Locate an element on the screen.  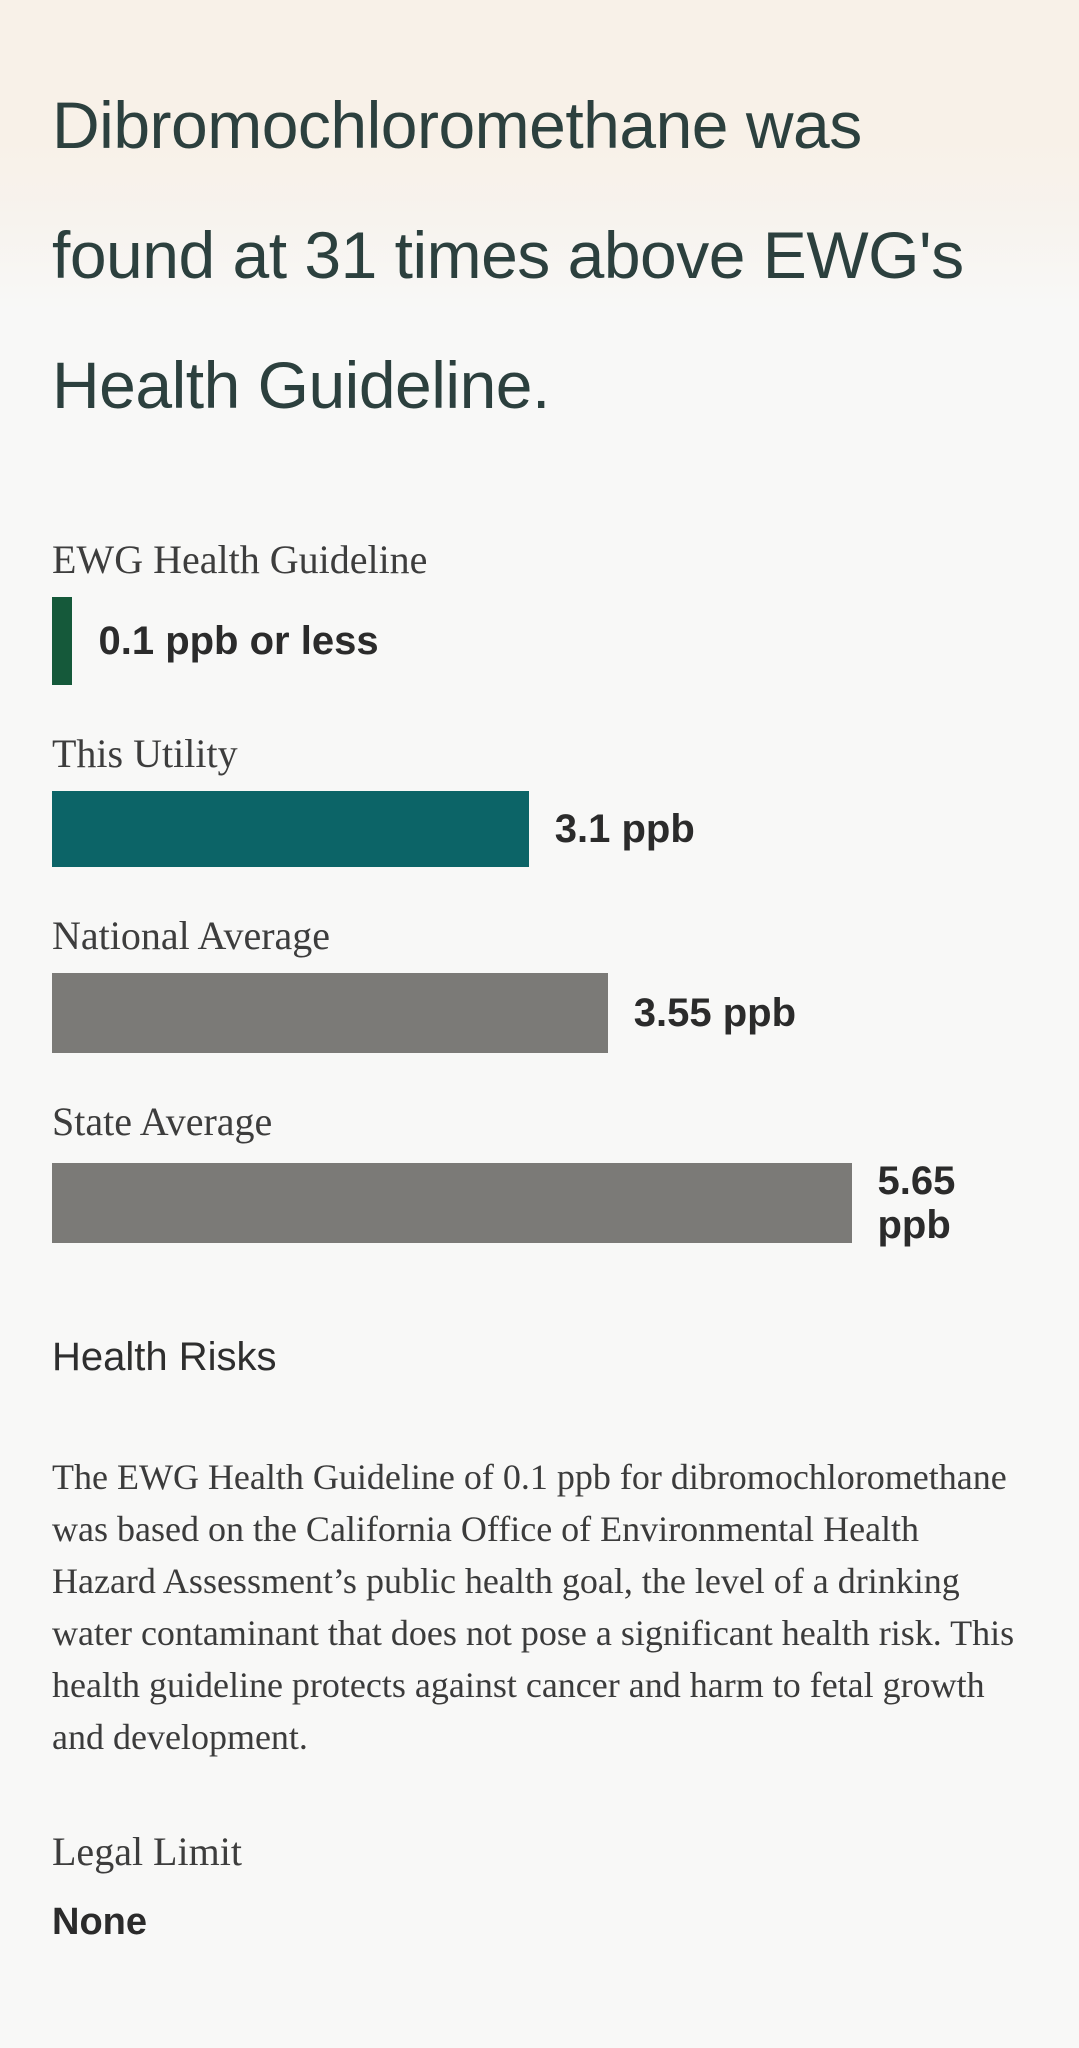
bar-value-state-average: 5.65 ppb is located at coordinates (916, 1203).